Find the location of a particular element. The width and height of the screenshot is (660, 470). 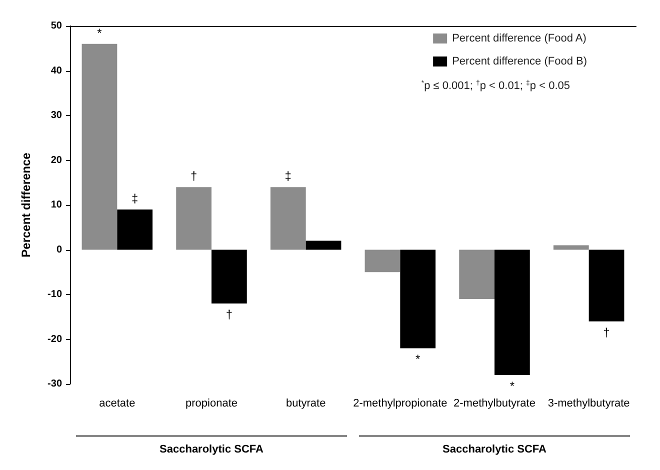

x-tick-label: propionate is located at coordinates (212, 404).